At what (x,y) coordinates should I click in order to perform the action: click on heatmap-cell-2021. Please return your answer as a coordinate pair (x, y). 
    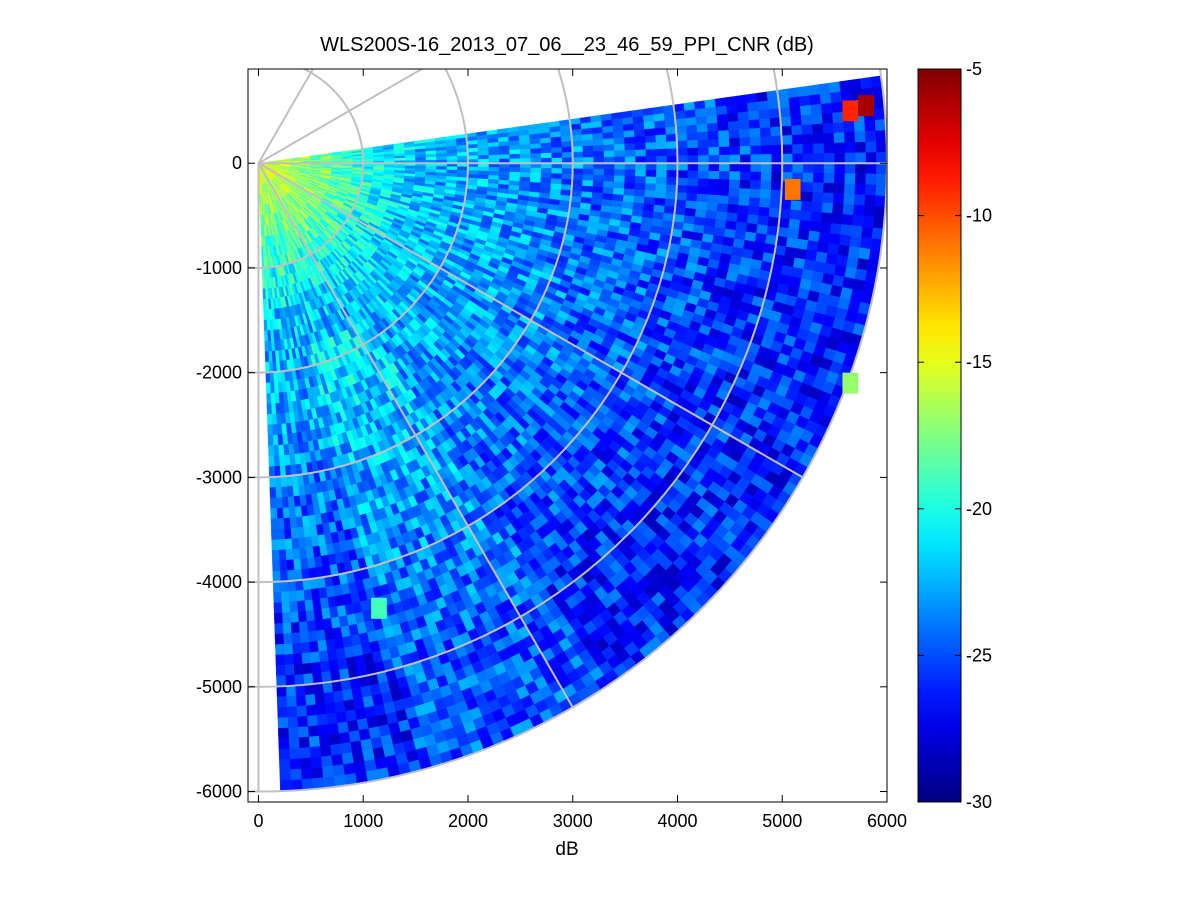
    Looking at the image, I should click on (483, 153).